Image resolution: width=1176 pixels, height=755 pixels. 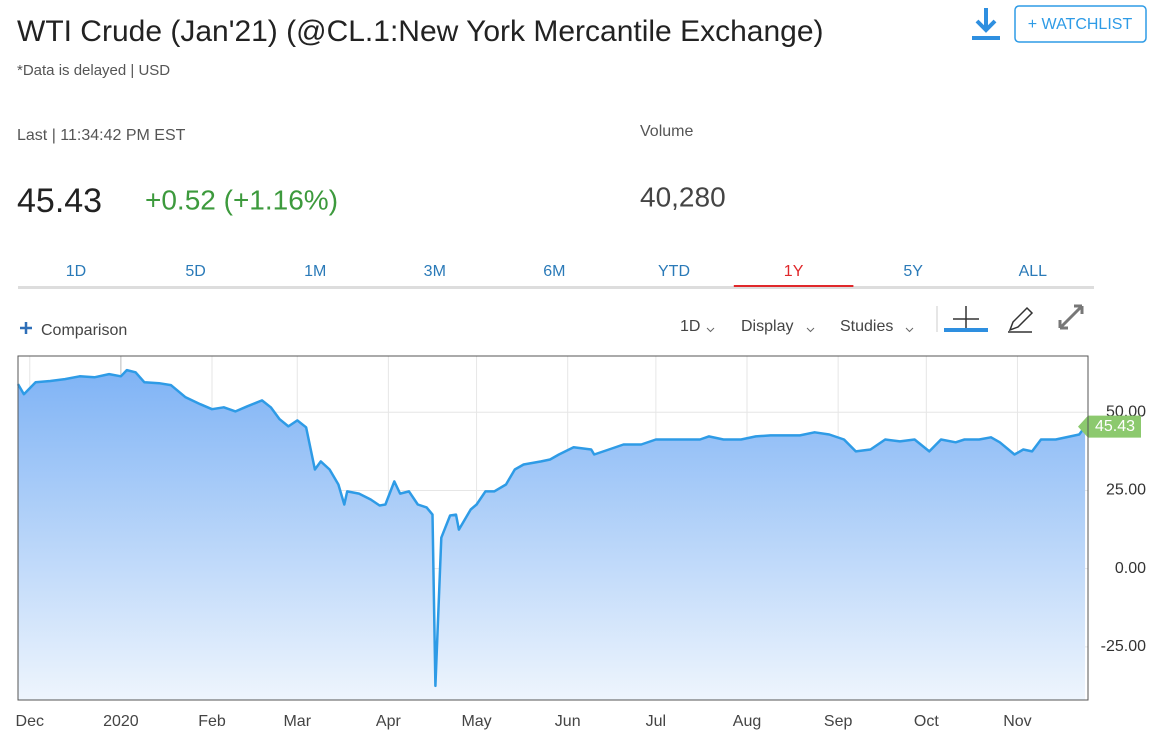 What do you see at coordinates (241, 199) in the screenshot?
I see `price-change: +0.52 (+1.16%)` at bounding box center [241, 199].